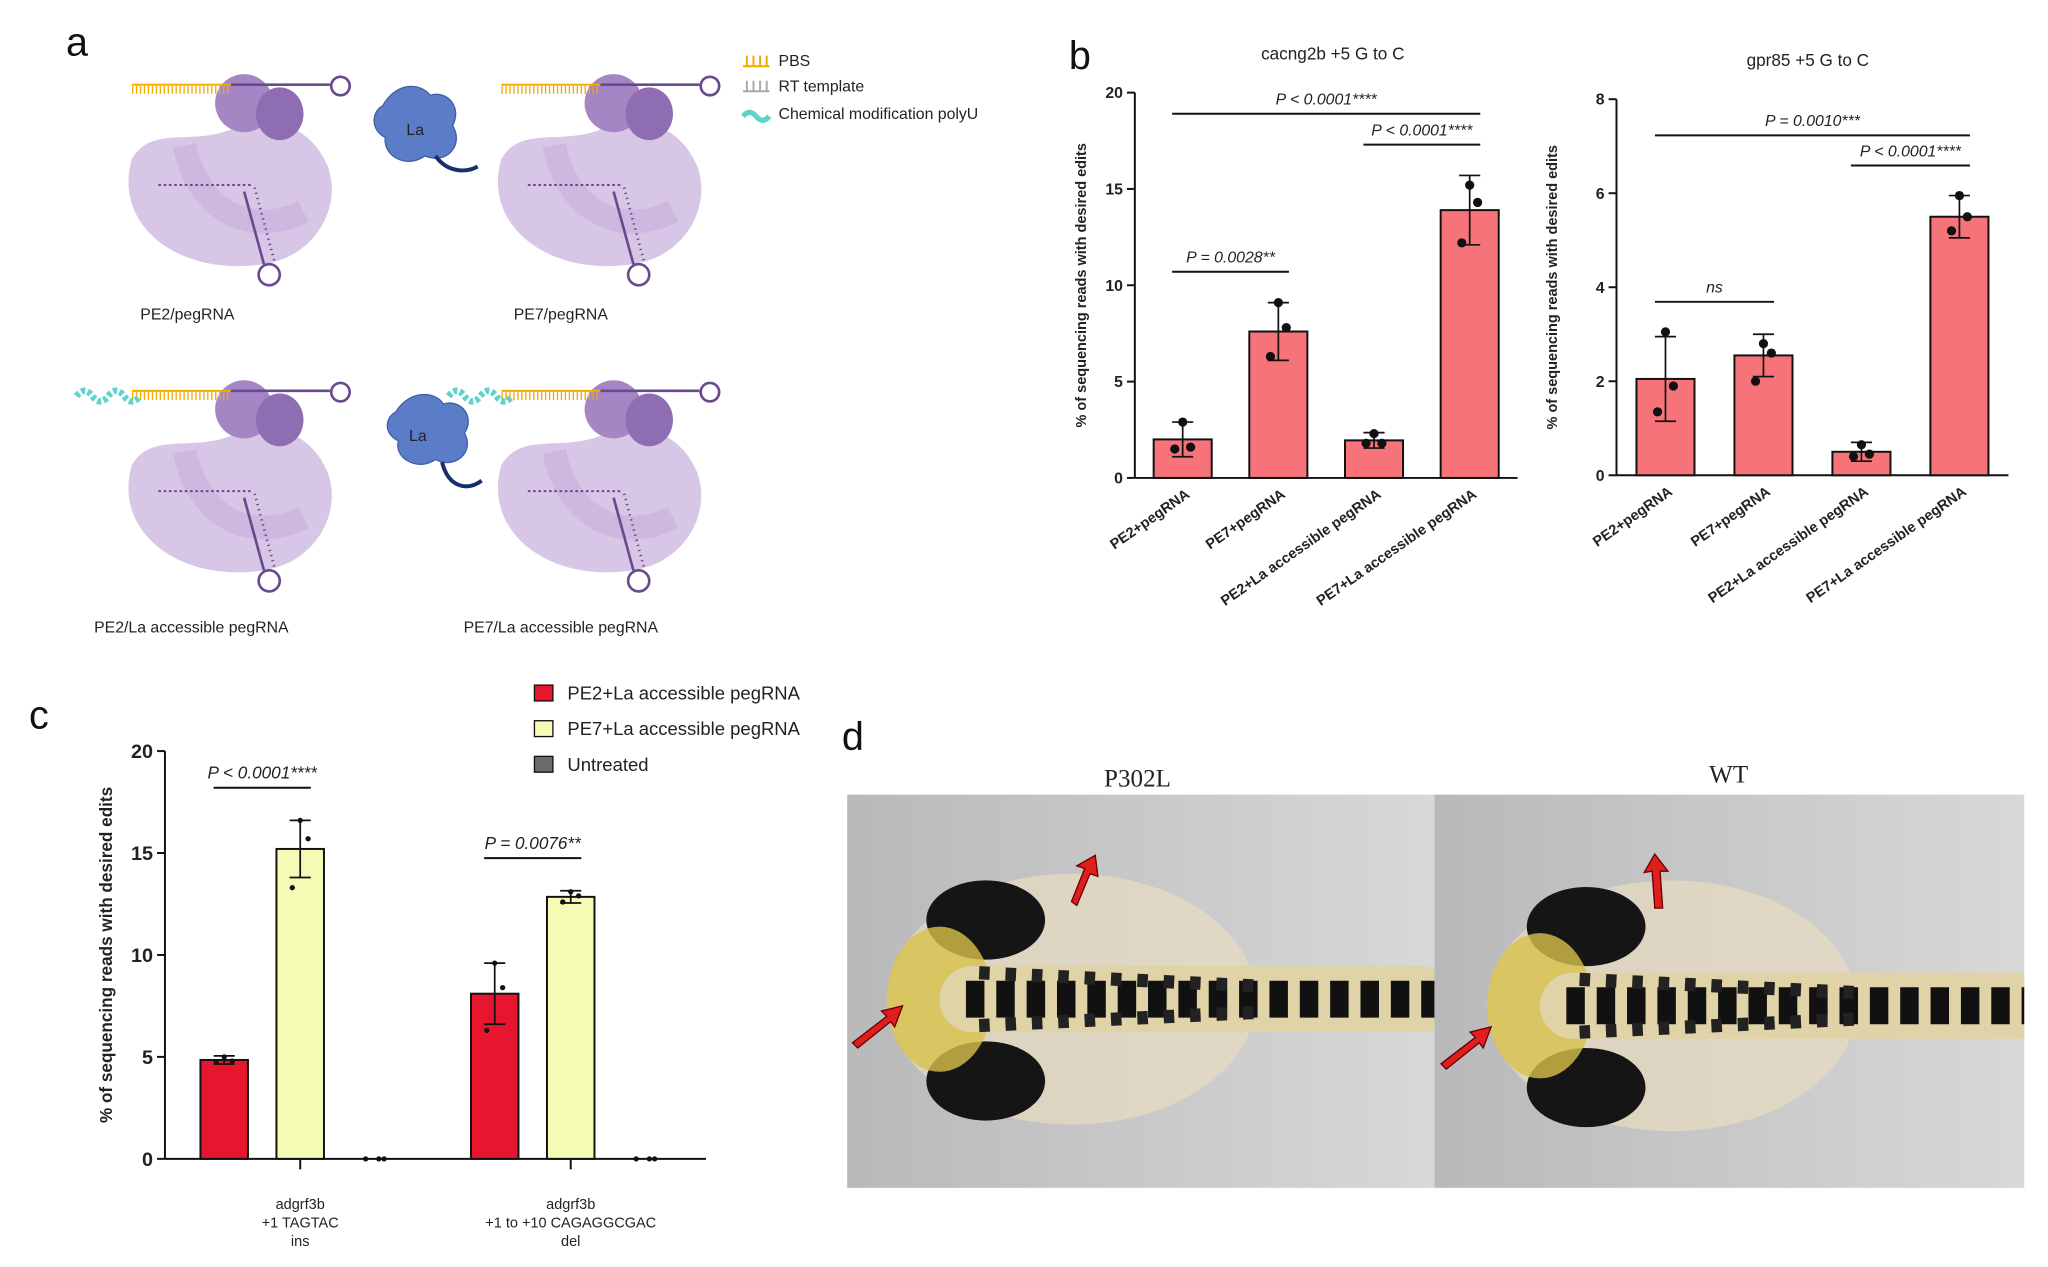  I want to click on caption: PE7/pegRNA, so click(561, 315).